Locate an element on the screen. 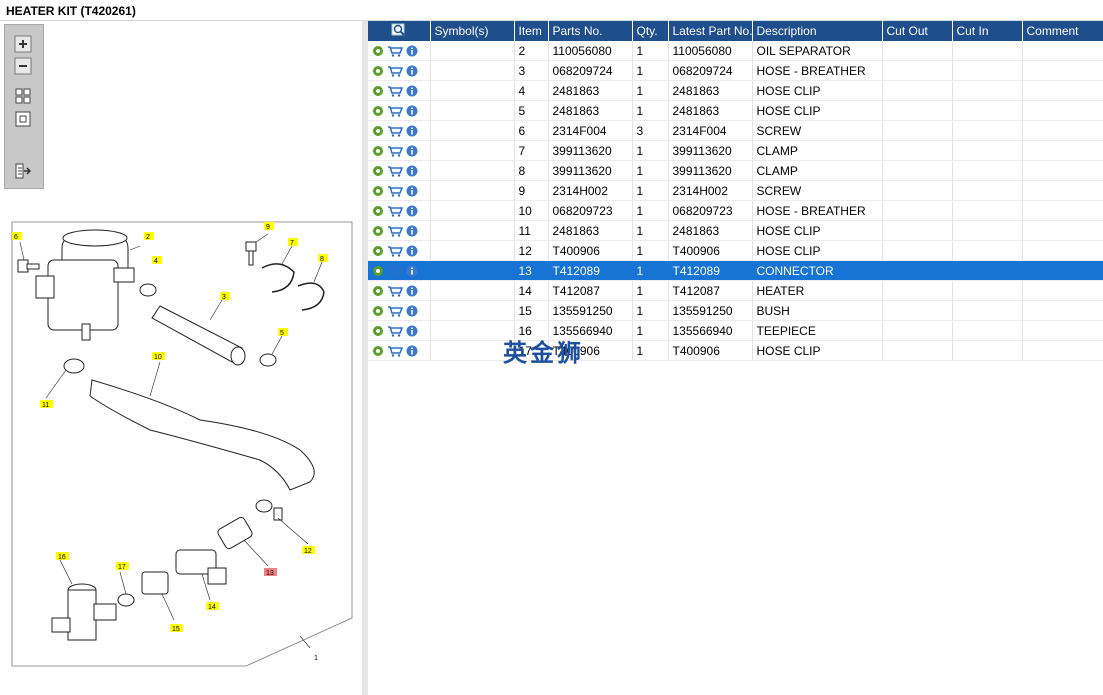  callout-13: 13 is located at coordinates (270, 573).